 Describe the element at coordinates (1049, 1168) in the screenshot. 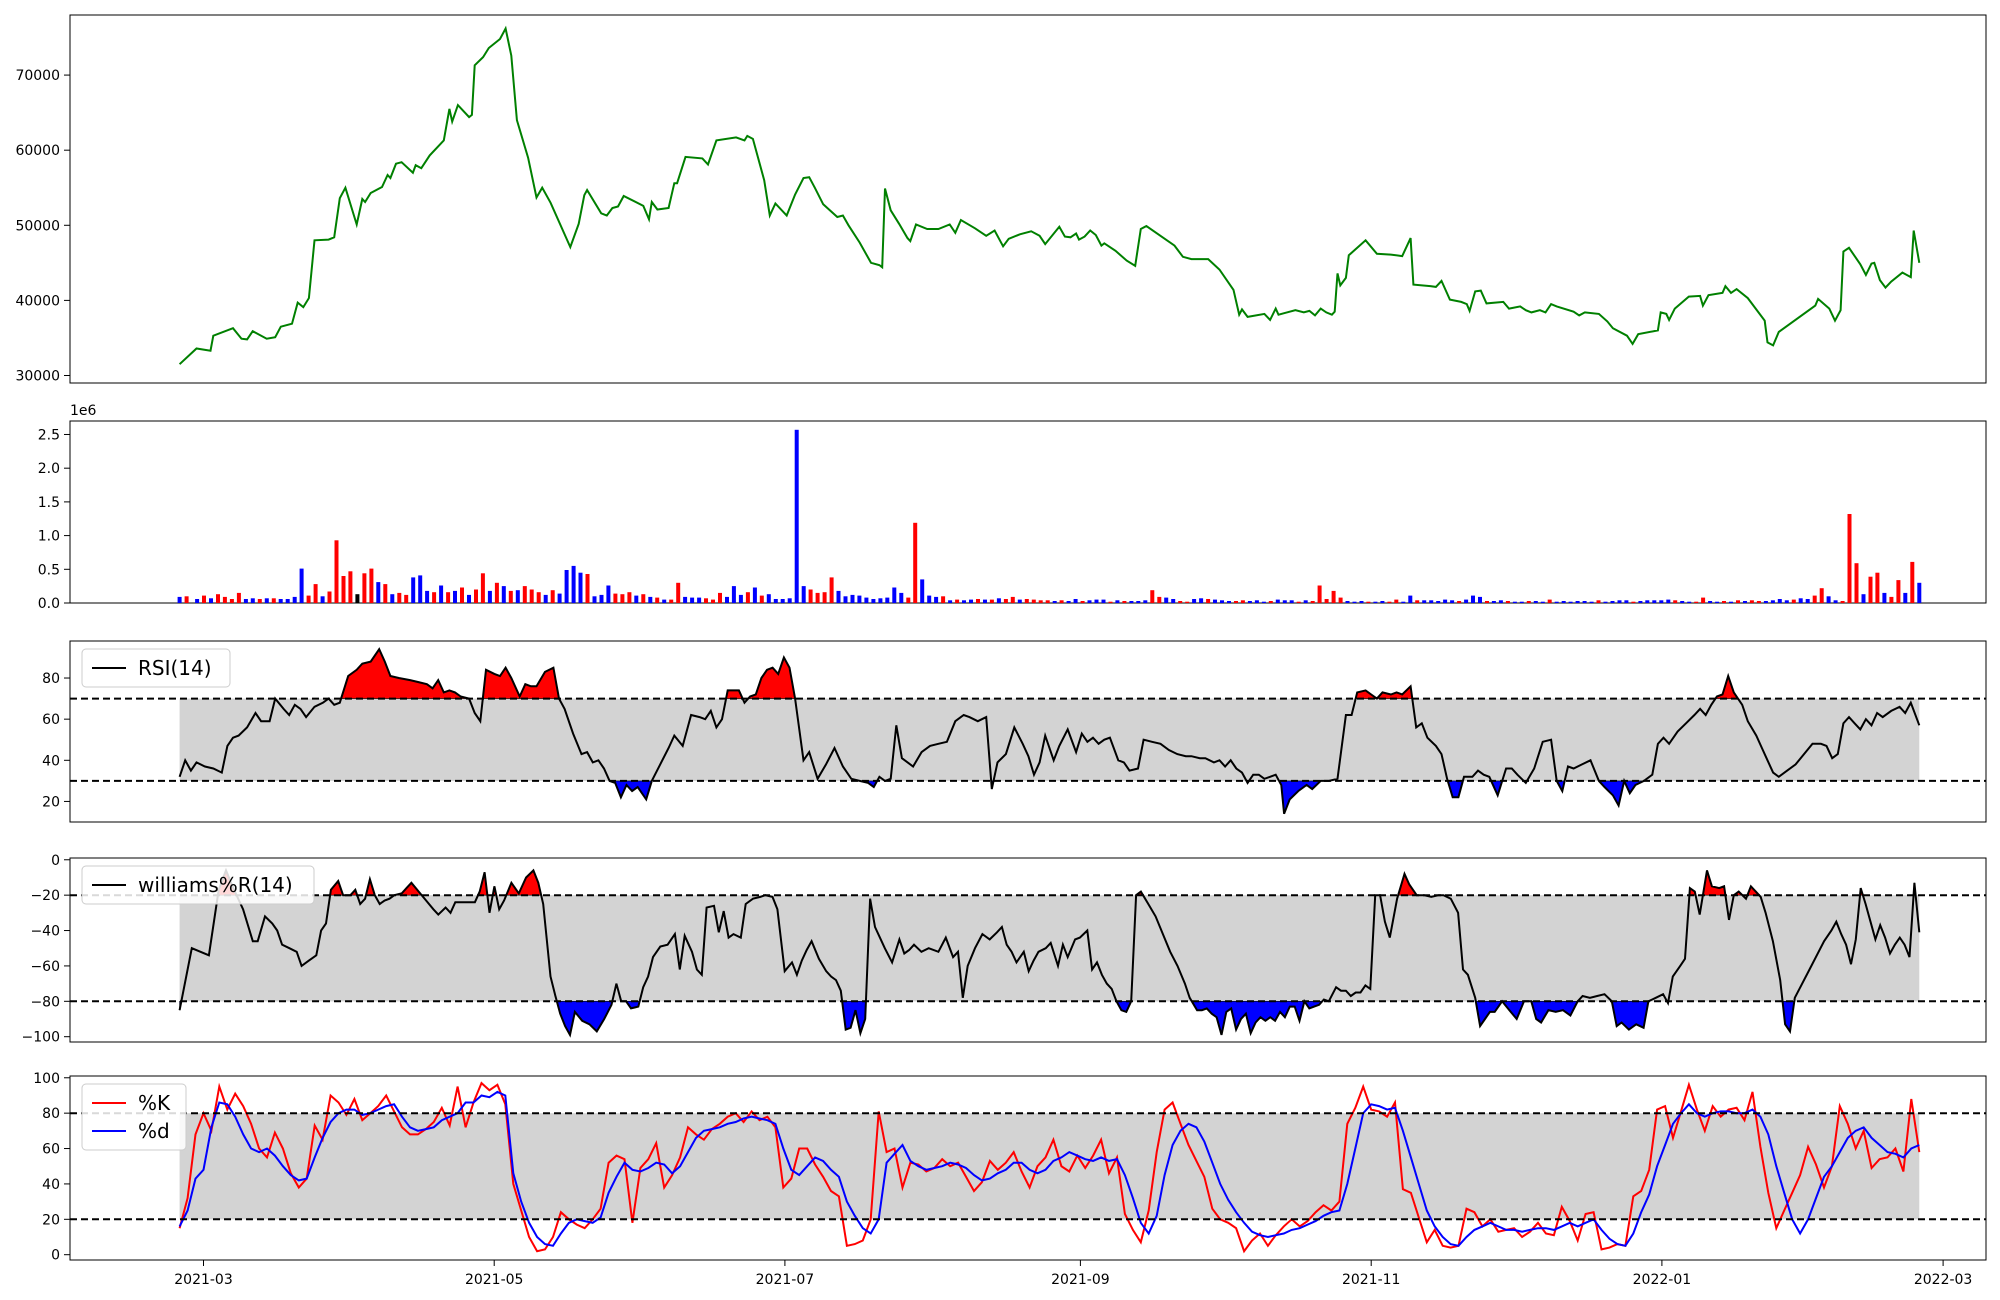

I see `d-line` at that location.